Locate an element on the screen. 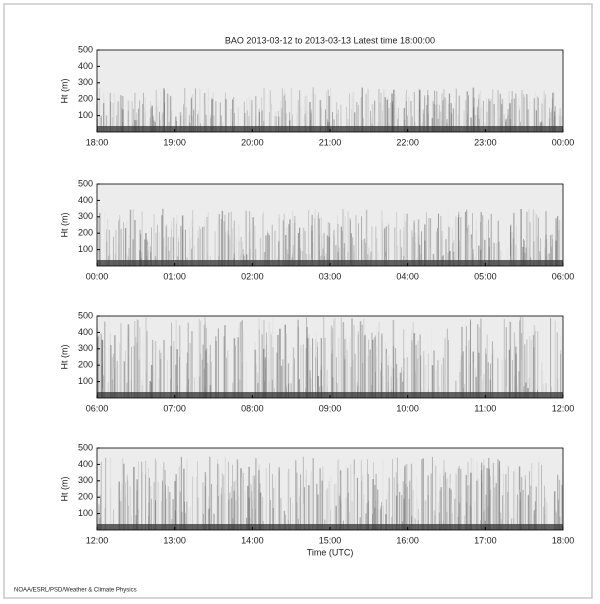  x-tick-label: 16:00 is located at coordinates (407, 540).